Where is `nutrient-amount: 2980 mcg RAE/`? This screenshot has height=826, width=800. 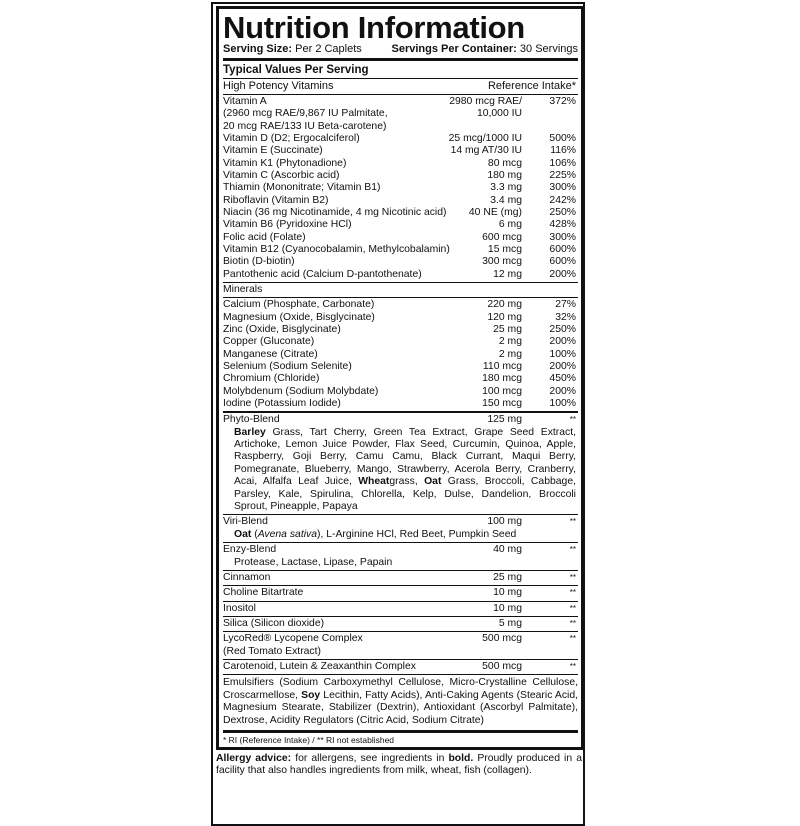 nutrient-amount: 2980 mcg RAE/ is located at coordinates (485, 101).